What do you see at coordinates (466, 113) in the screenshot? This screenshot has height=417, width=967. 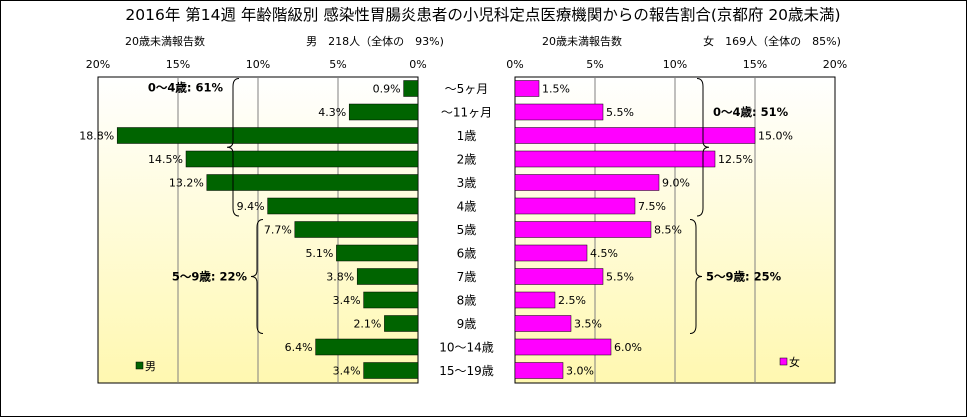 I see `age-category-label: ～11ヶ月` at bounding box center [466, 113].